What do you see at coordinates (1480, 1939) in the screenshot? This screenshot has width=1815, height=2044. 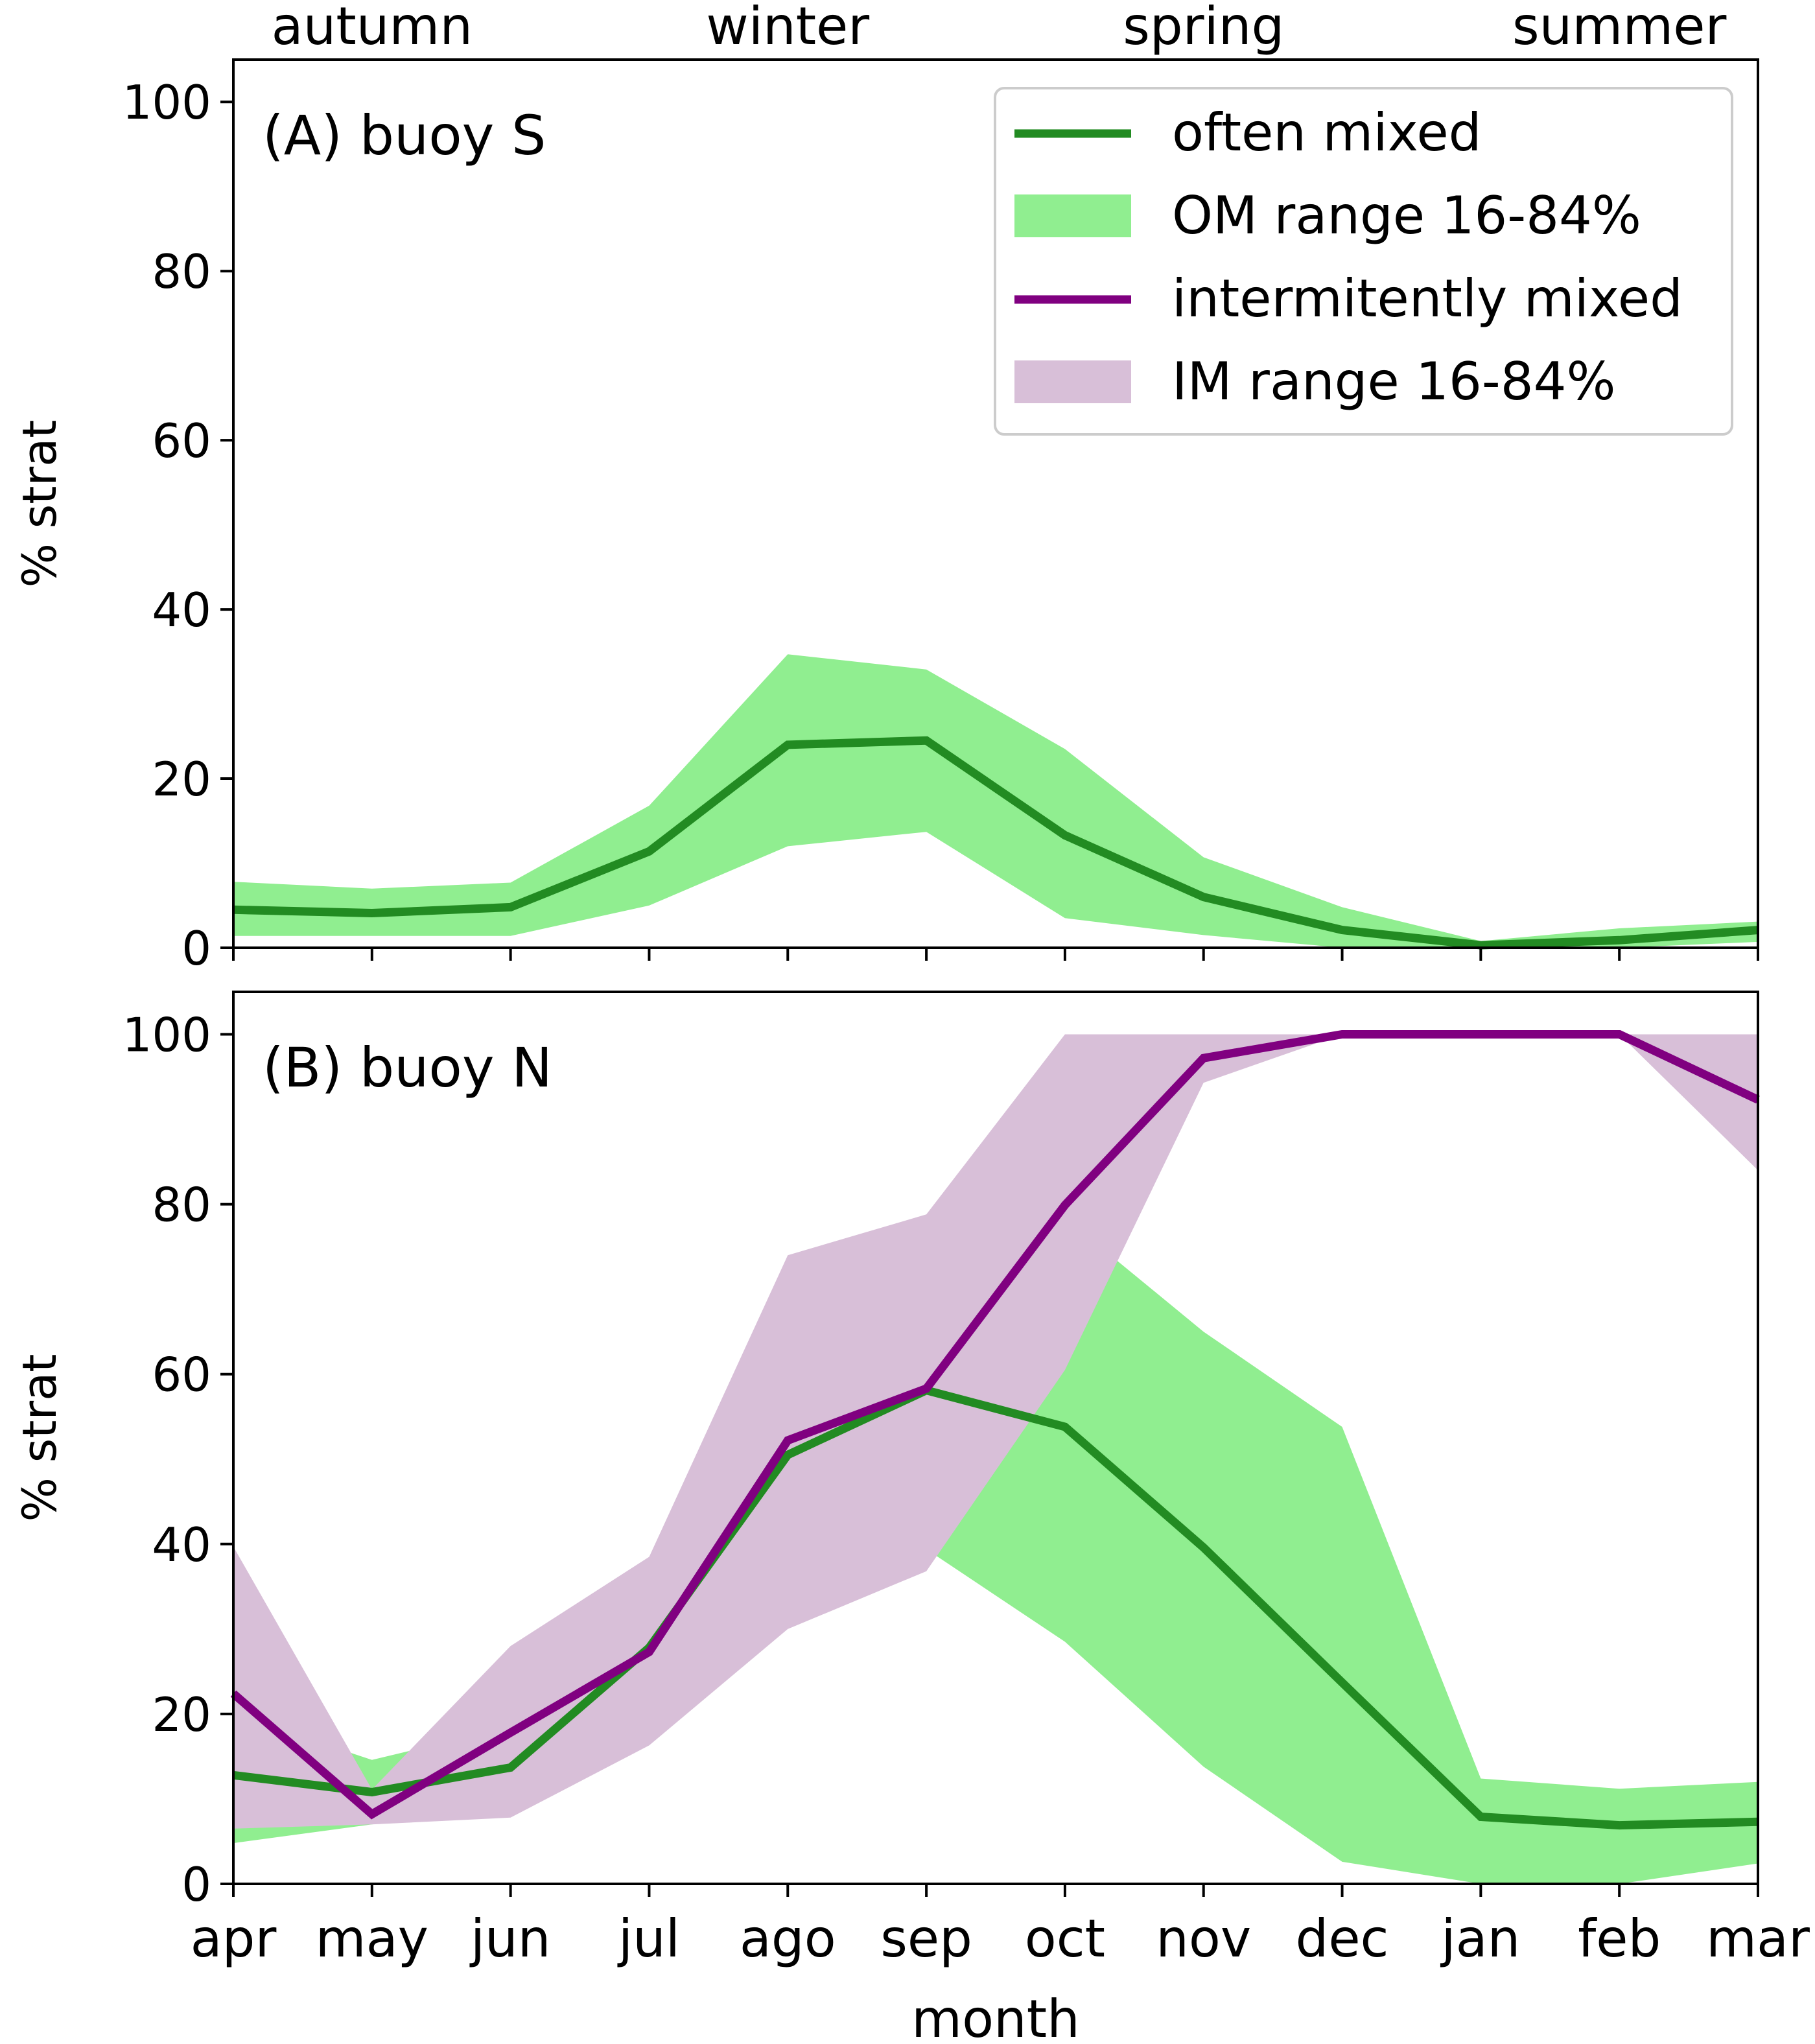 I see `xtick-label-jan: jan` at bounding box center [1480, 1939].